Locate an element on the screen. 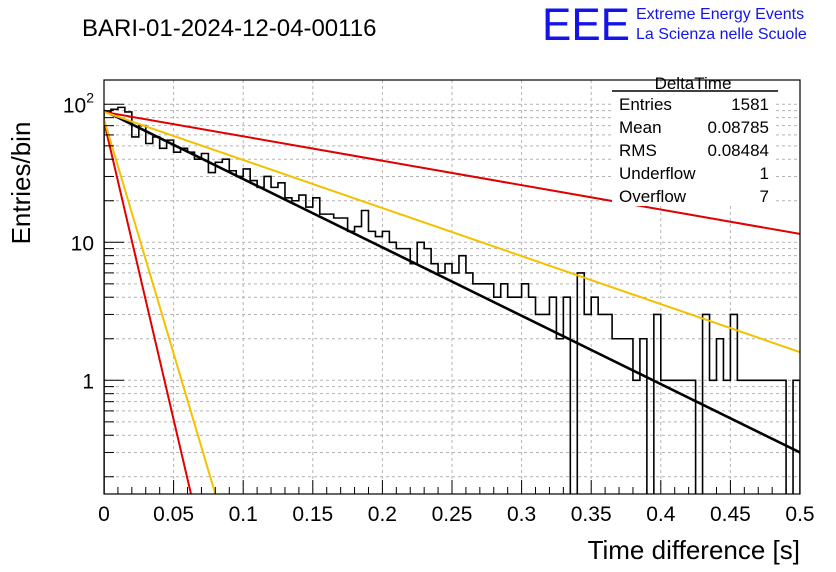 The height and width of the screenshot is (572, 836). stats-value-overflow: 7 is located at coordinates (764, 196).